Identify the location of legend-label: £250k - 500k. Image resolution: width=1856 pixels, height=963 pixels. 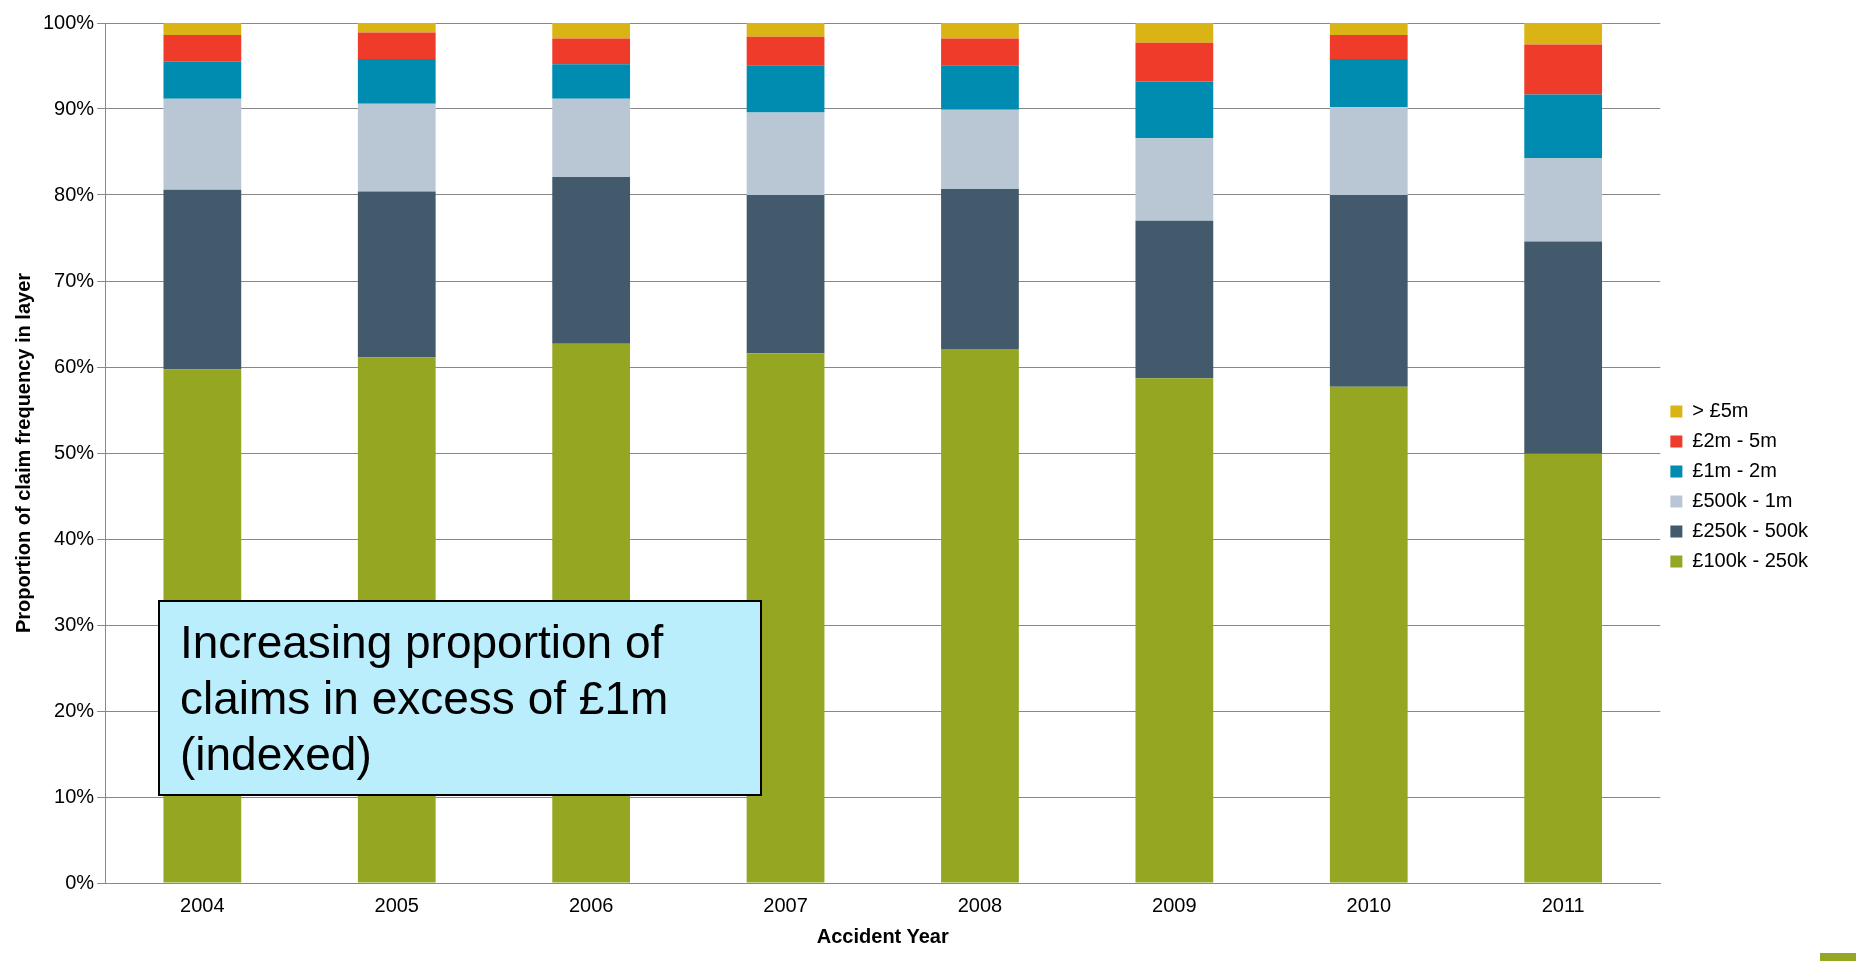
(1750, 530).